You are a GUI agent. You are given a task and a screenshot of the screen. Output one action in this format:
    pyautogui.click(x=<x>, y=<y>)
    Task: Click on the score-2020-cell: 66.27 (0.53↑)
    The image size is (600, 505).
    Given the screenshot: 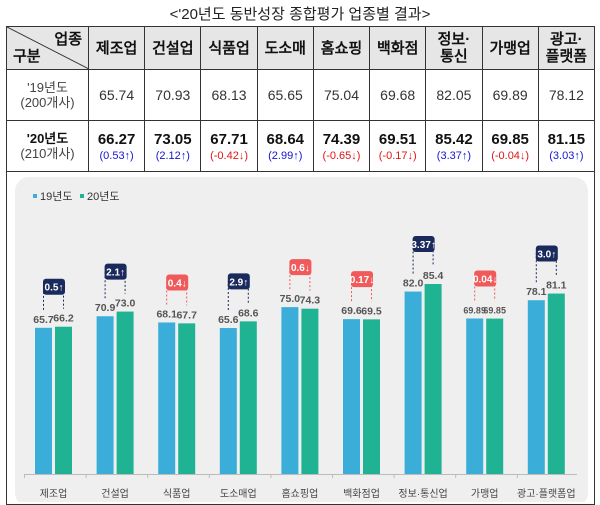 What is the action you would take?
    pyautogui.click(x=116, y=146)
    